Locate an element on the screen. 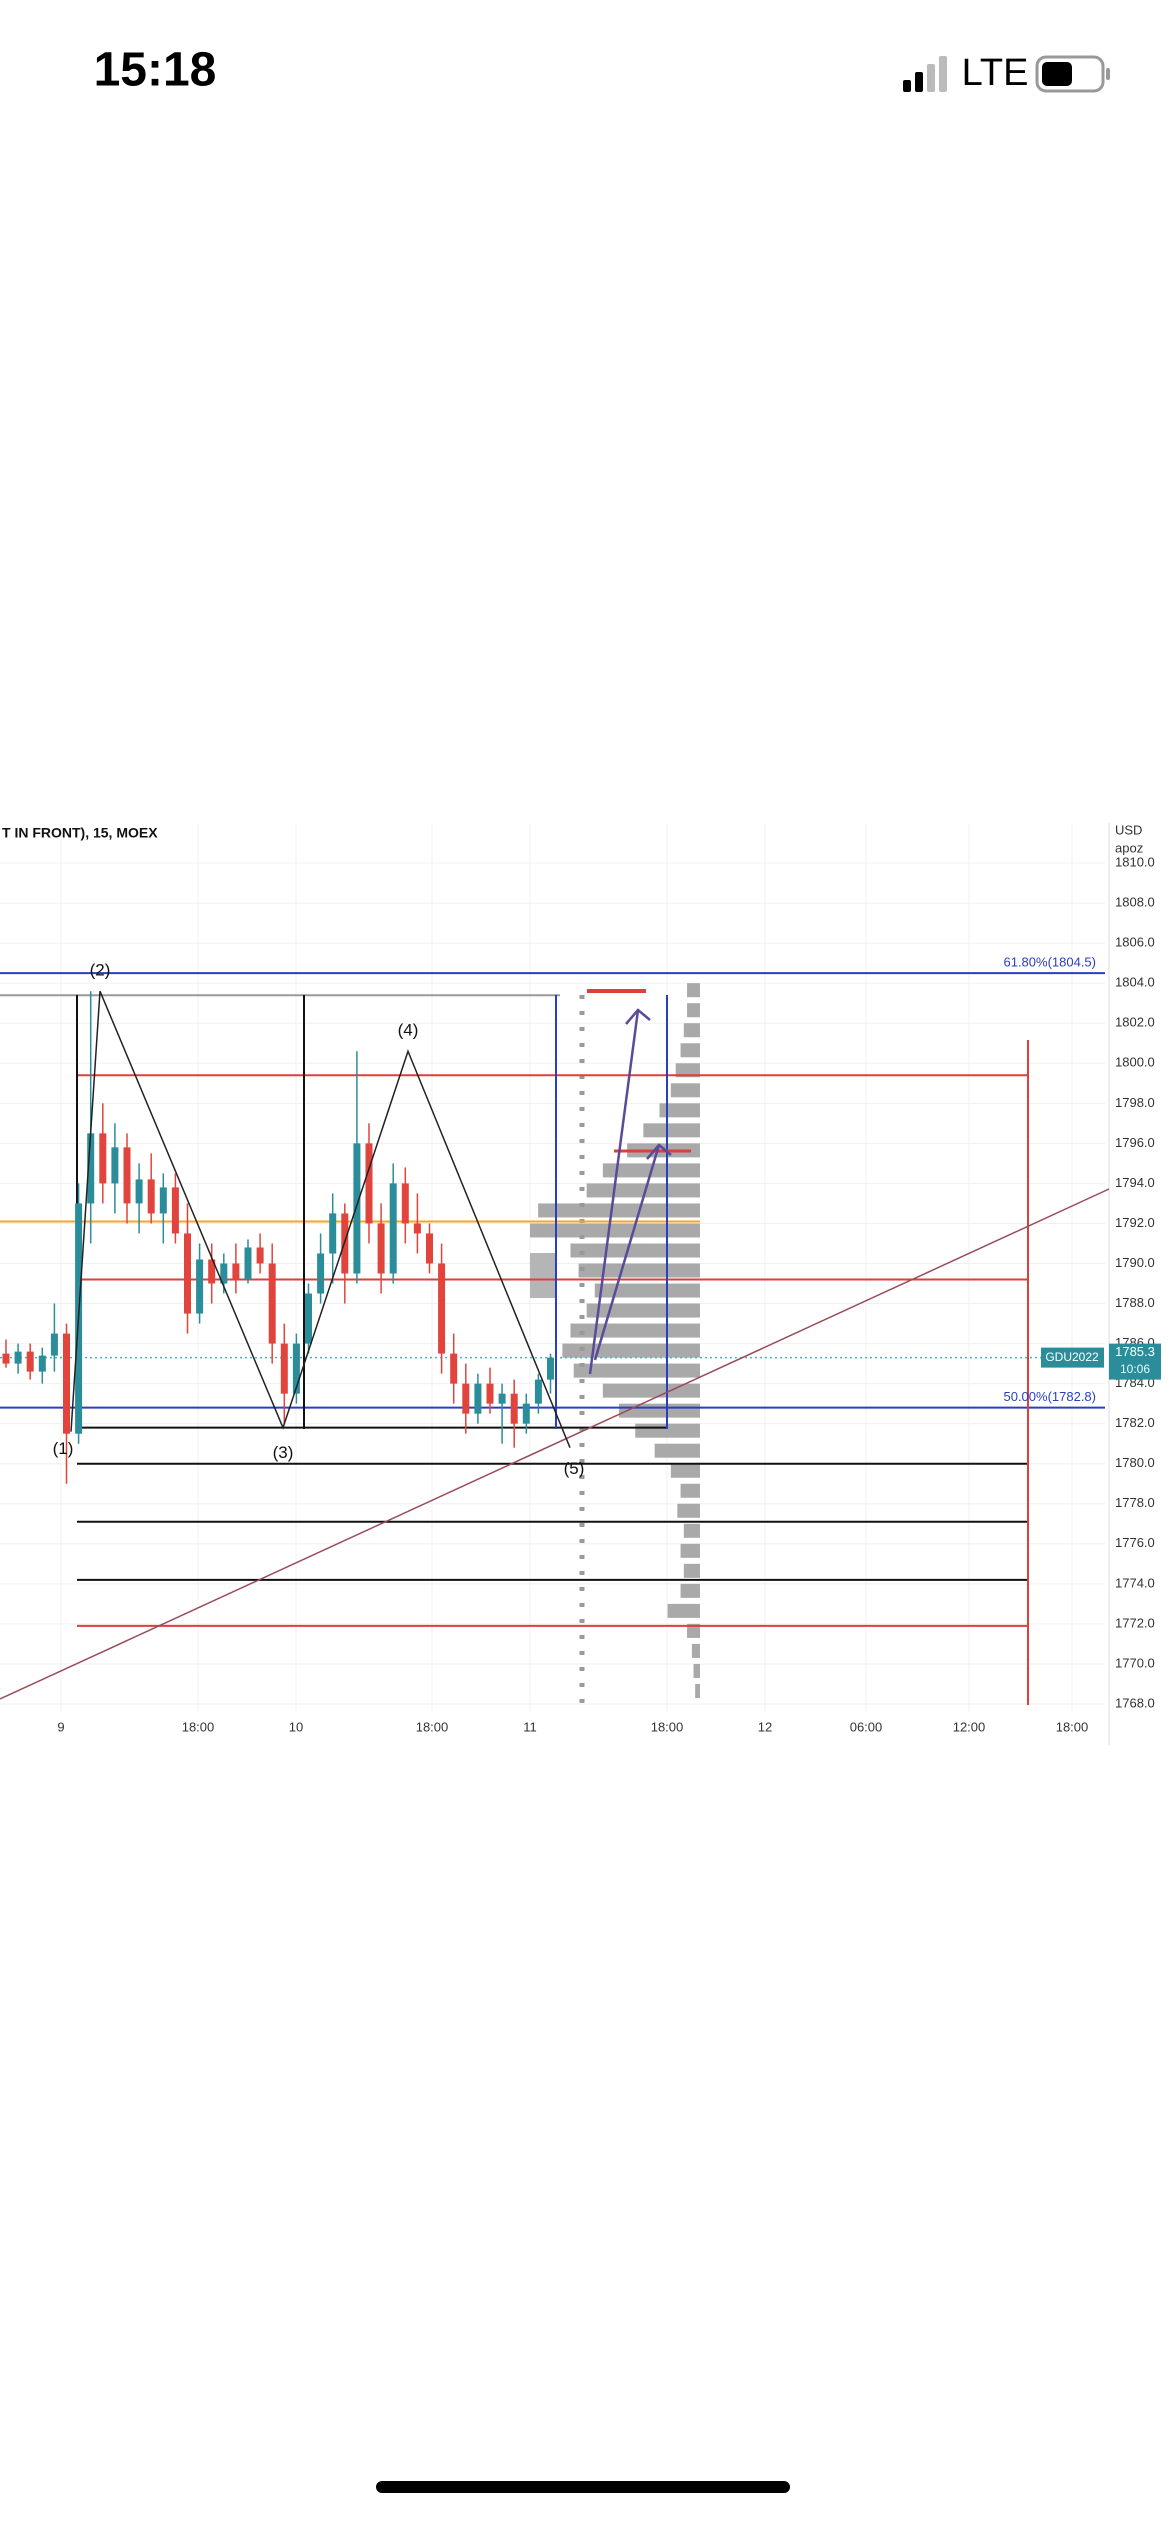 The height and width of the screenshot is (2537, 1170). y-tick-label: 1790.0 is located at coordinates (1135, 1262).